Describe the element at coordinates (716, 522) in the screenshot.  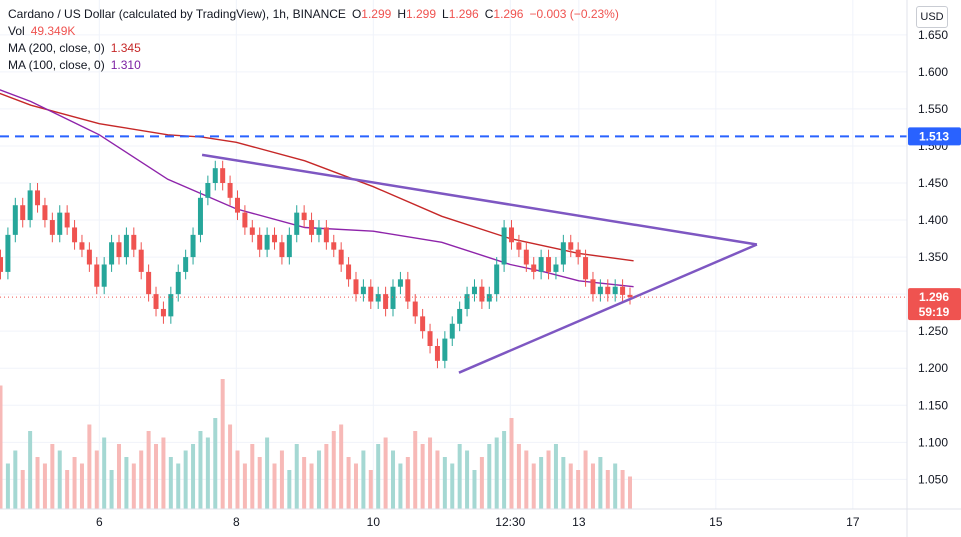
I see `x-tick-label: 15` at that location.